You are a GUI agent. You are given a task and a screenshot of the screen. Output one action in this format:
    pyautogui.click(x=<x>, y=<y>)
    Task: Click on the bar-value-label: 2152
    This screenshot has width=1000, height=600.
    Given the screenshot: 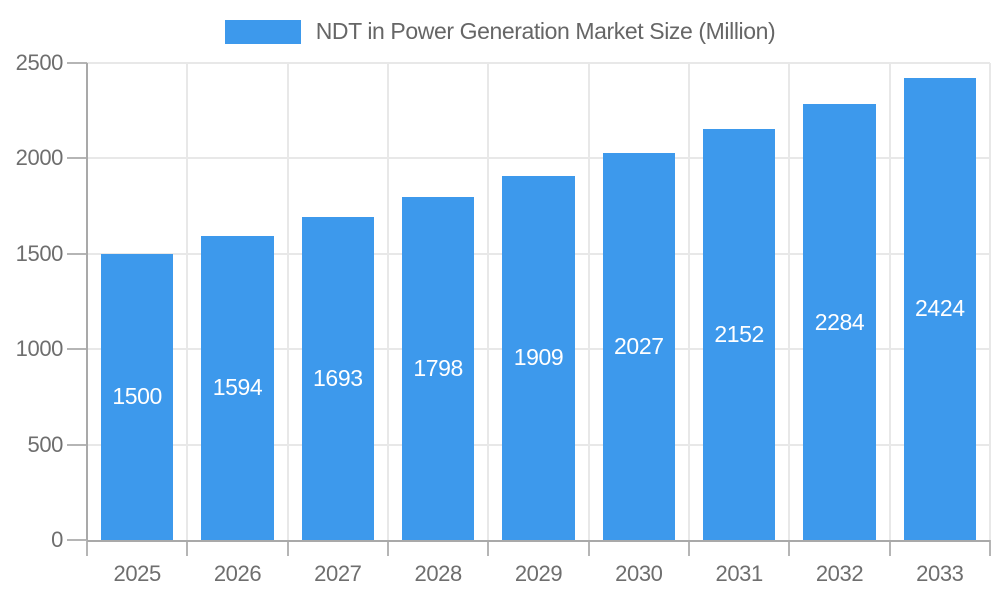 What is the action you would take?
    pyautogui.click(x=739, y=334)
    